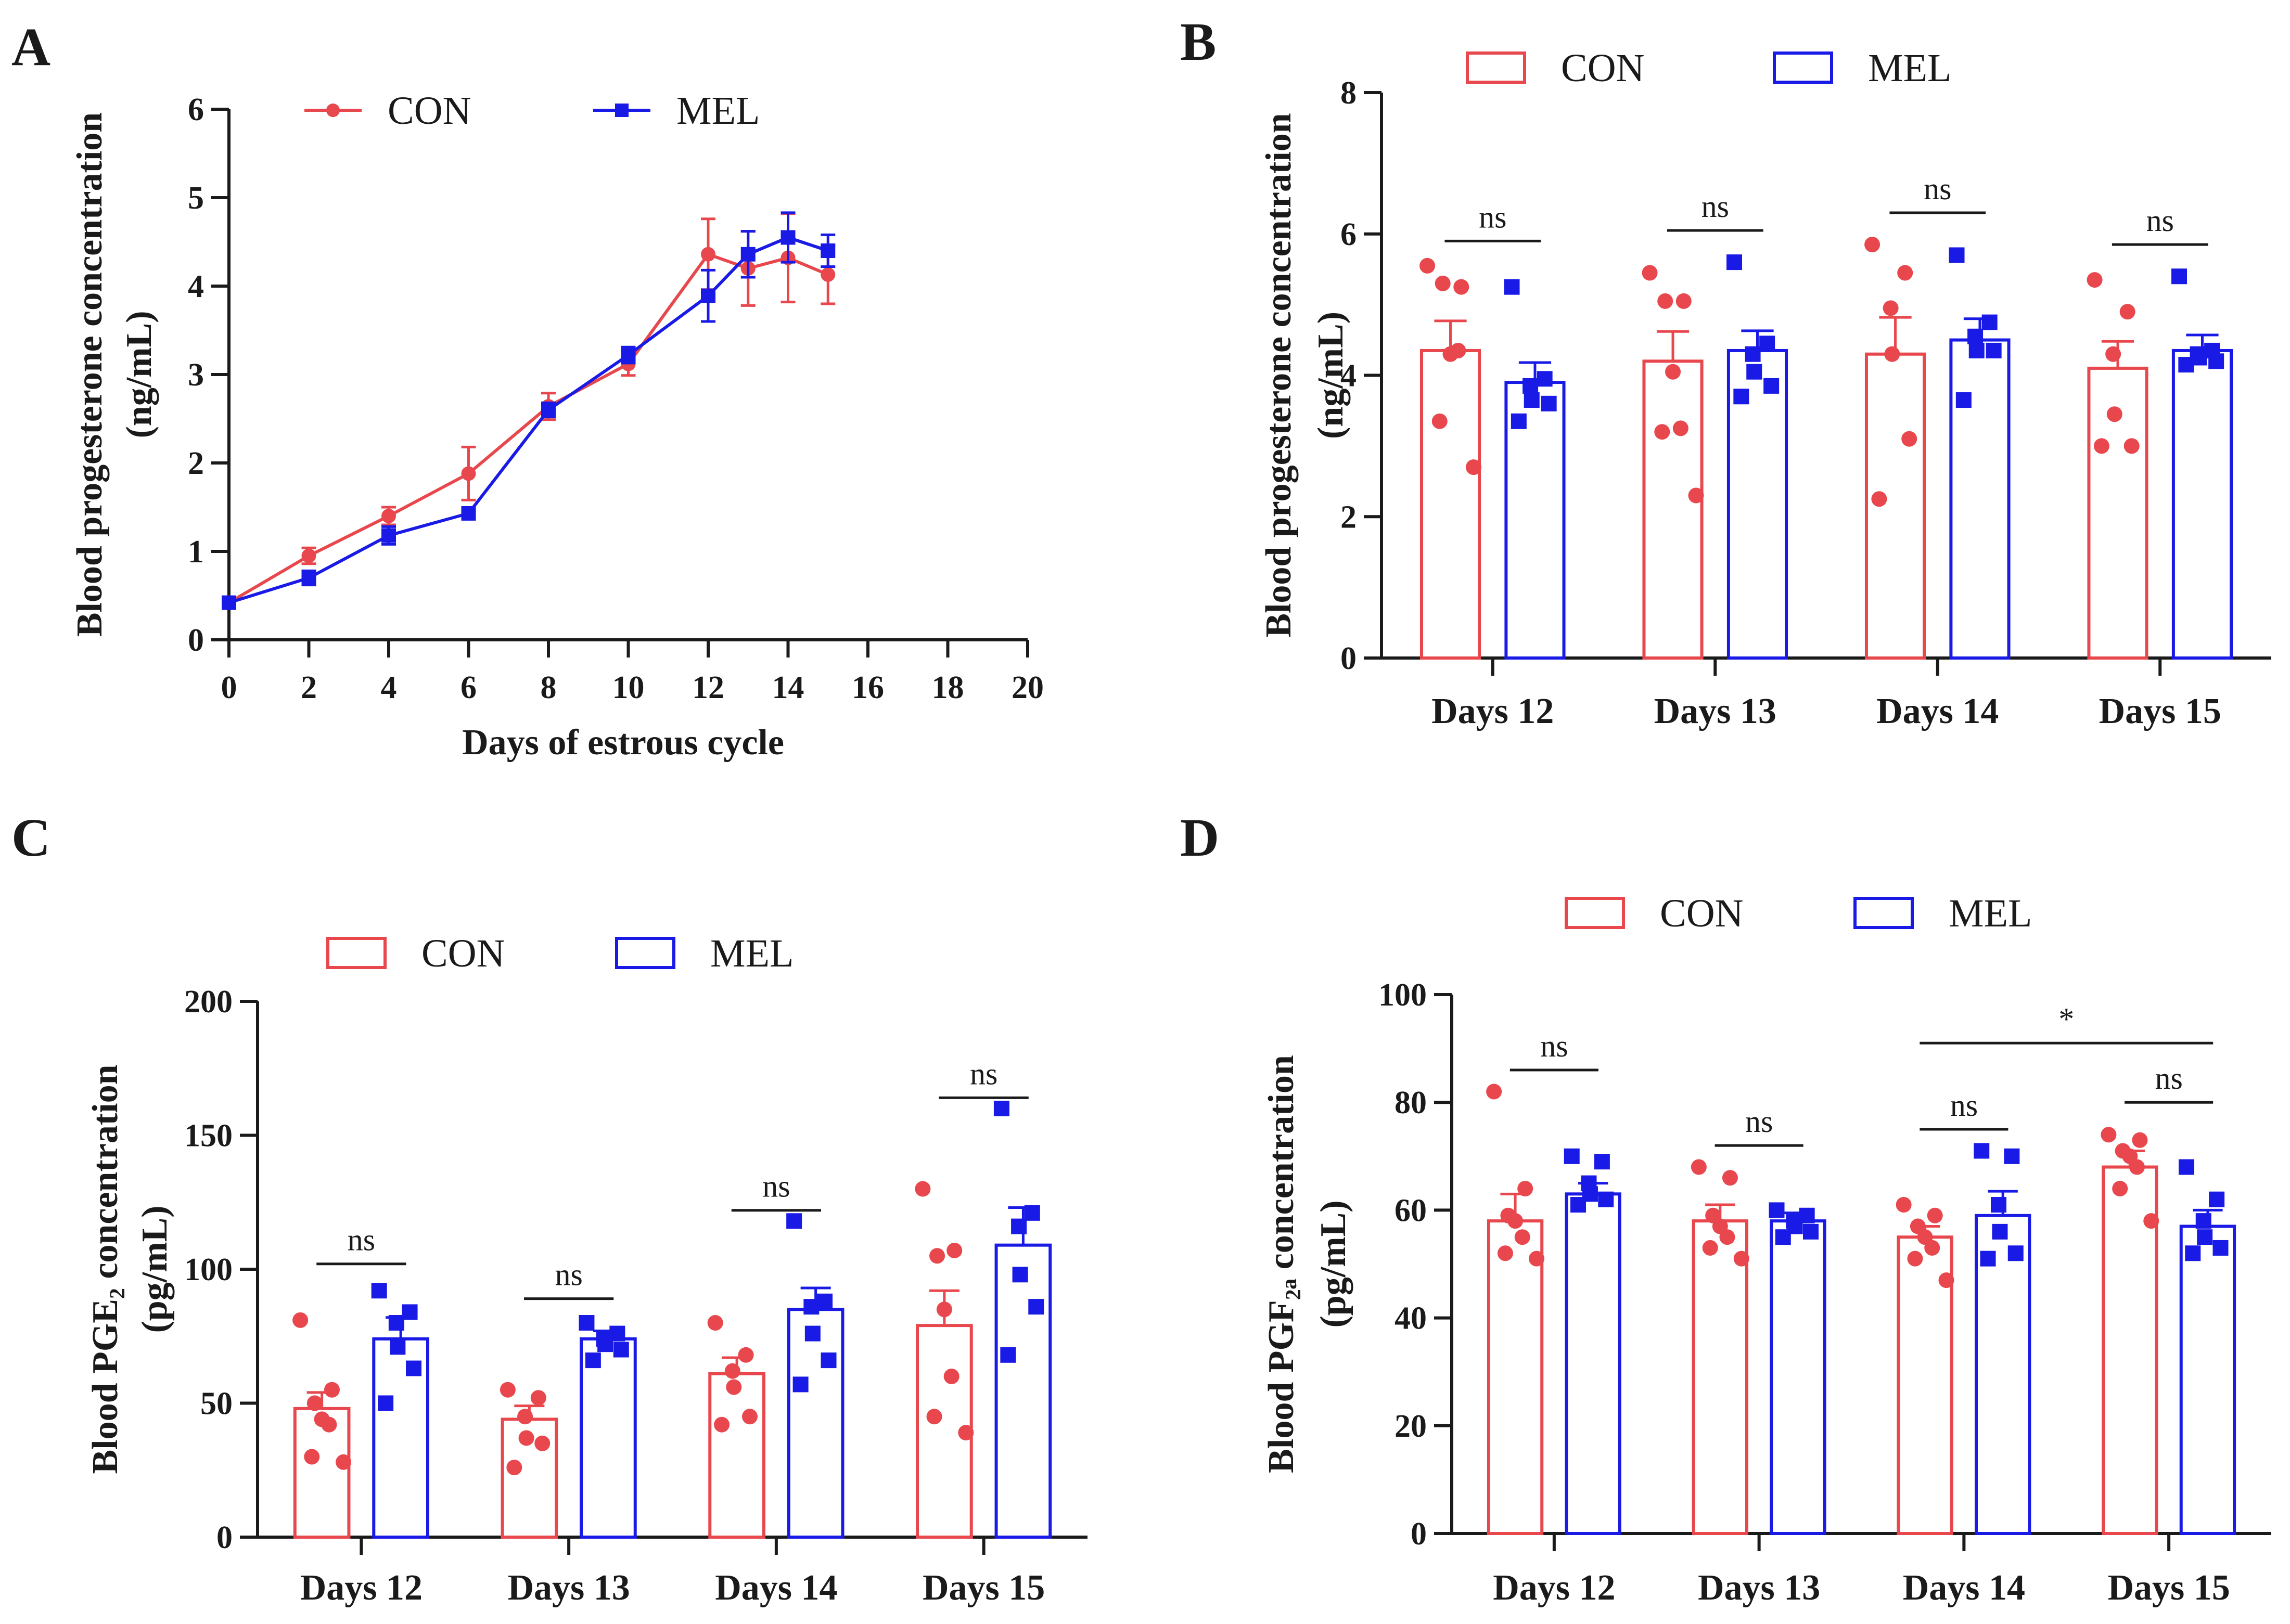  I want to click on x-tick-label: 12, so click(708, 687).